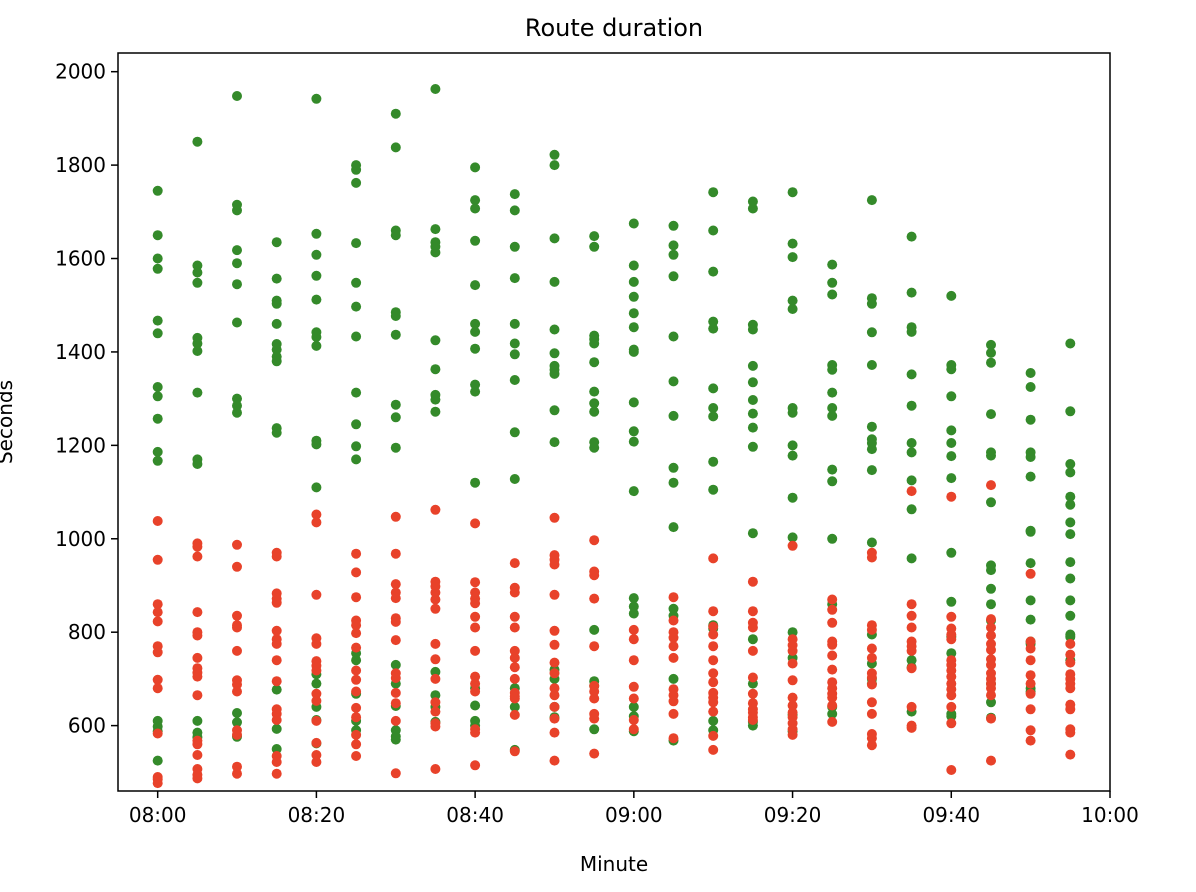 This screenshot has width=1196, height=892. What do you see at coordinates (87, 726) in the screenshot?
I see `y-tick-label: 600` at bounding box center [87, 726].